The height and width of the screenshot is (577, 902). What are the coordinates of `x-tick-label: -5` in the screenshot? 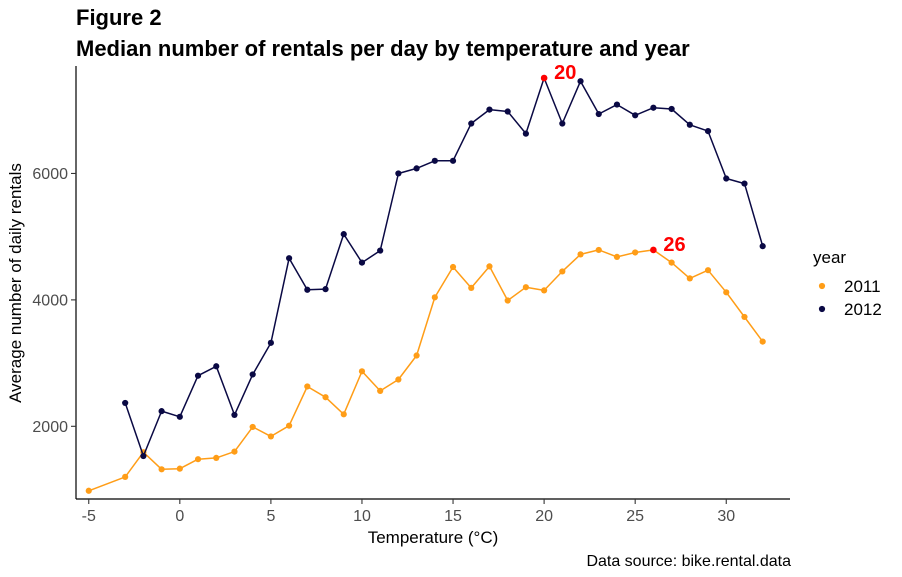 It's located at (89, 516).